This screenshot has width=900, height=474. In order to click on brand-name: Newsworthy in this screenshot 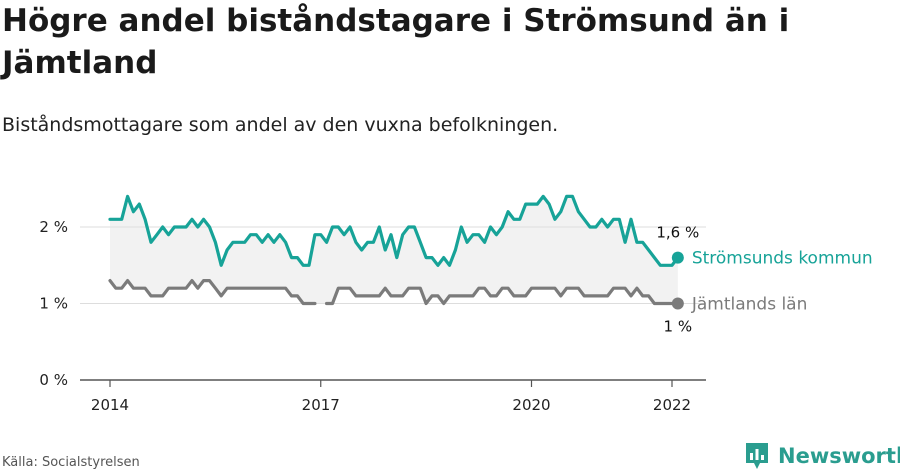, I will do `click(839, 456)`.